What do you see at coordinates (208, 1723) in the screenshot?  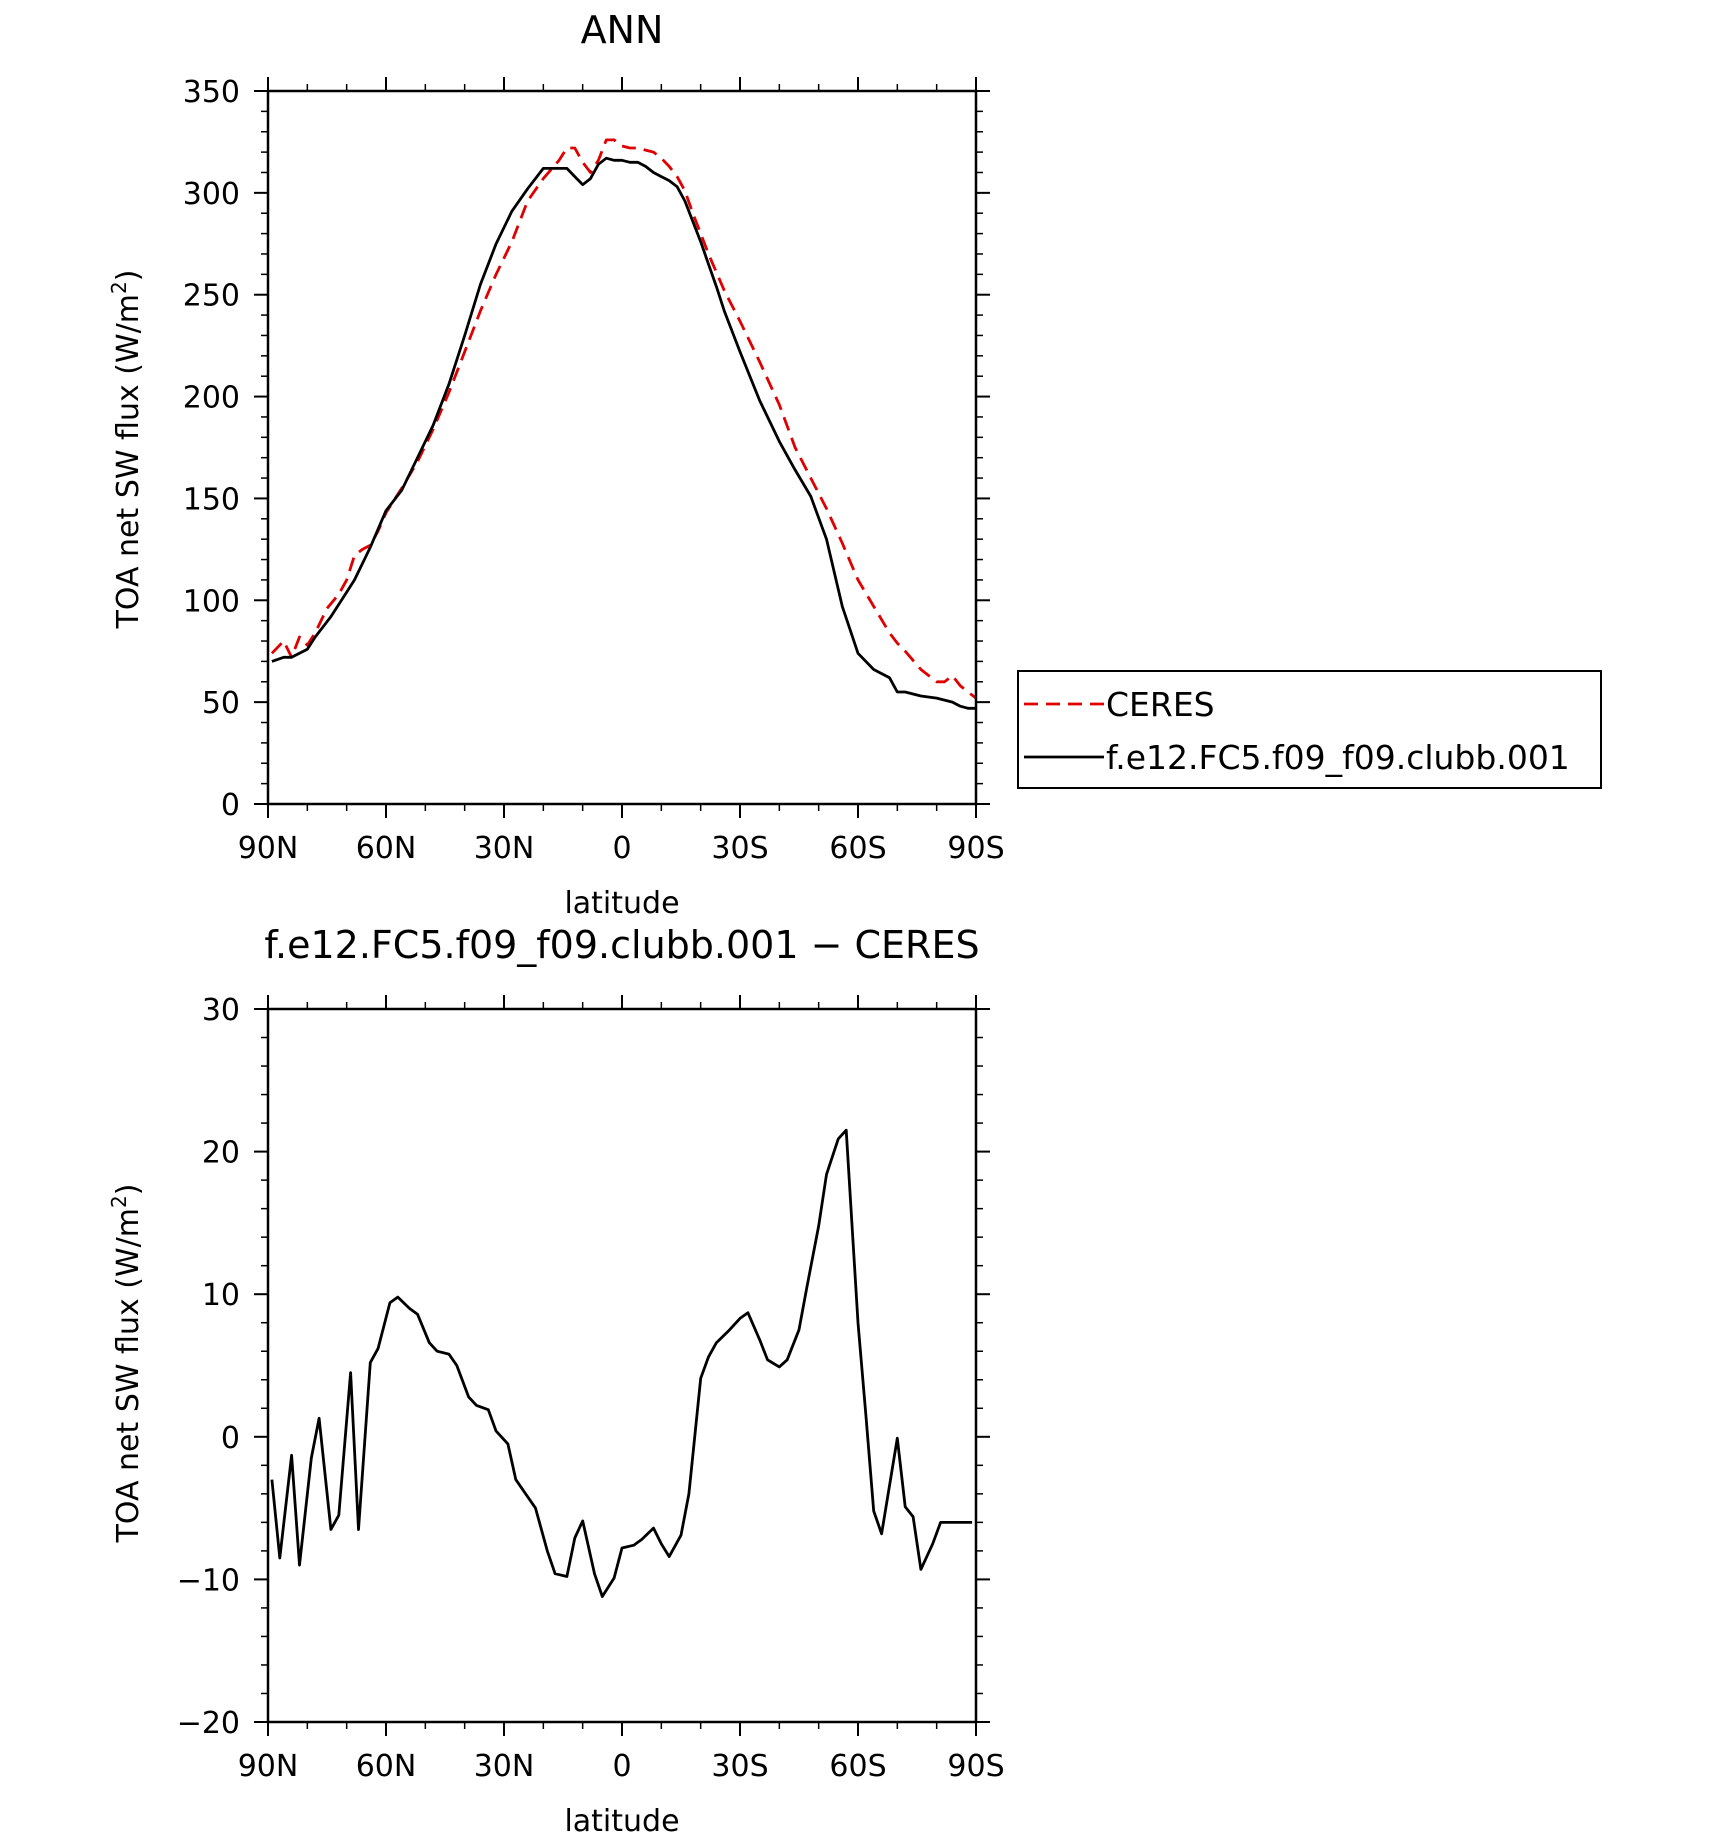 I see `y-tick-label: −20` at bounding box center [208, 1723].